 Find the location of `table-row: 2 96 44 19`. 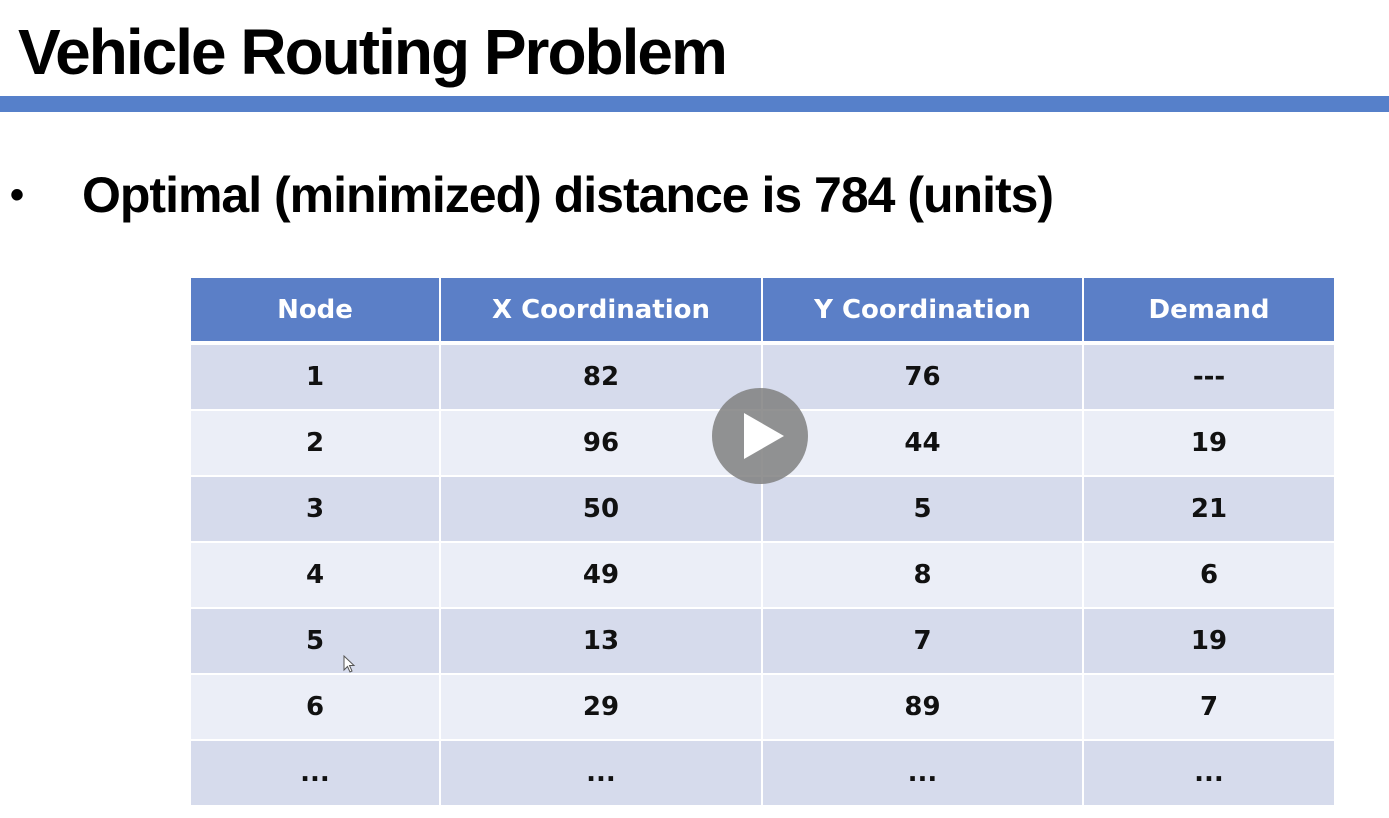

table-row: 2 96 44 19 is located at coordinates (762, 443).